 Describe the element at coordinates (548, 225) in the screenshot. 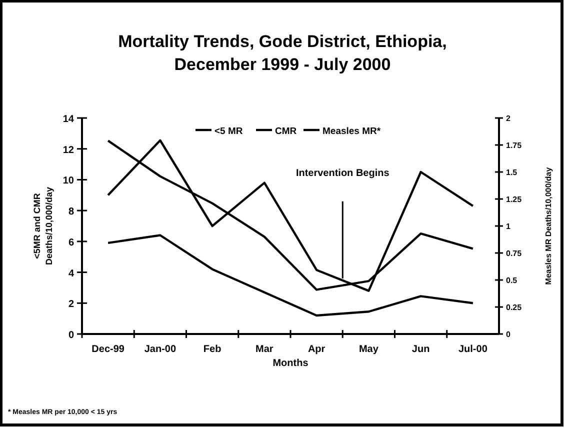

I see `y2-axis-title: Measles MR Deaths/10,000/day` at that location.